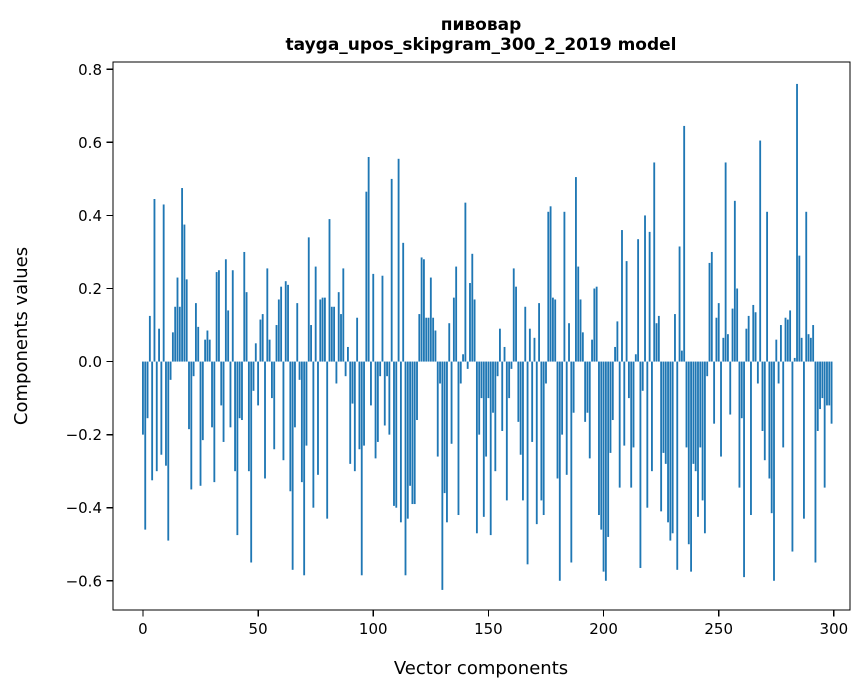 Image resolution: width=867 pixels, height=696 pixels. I want to click on y-tick-label: 0.8, so click(90, 70).